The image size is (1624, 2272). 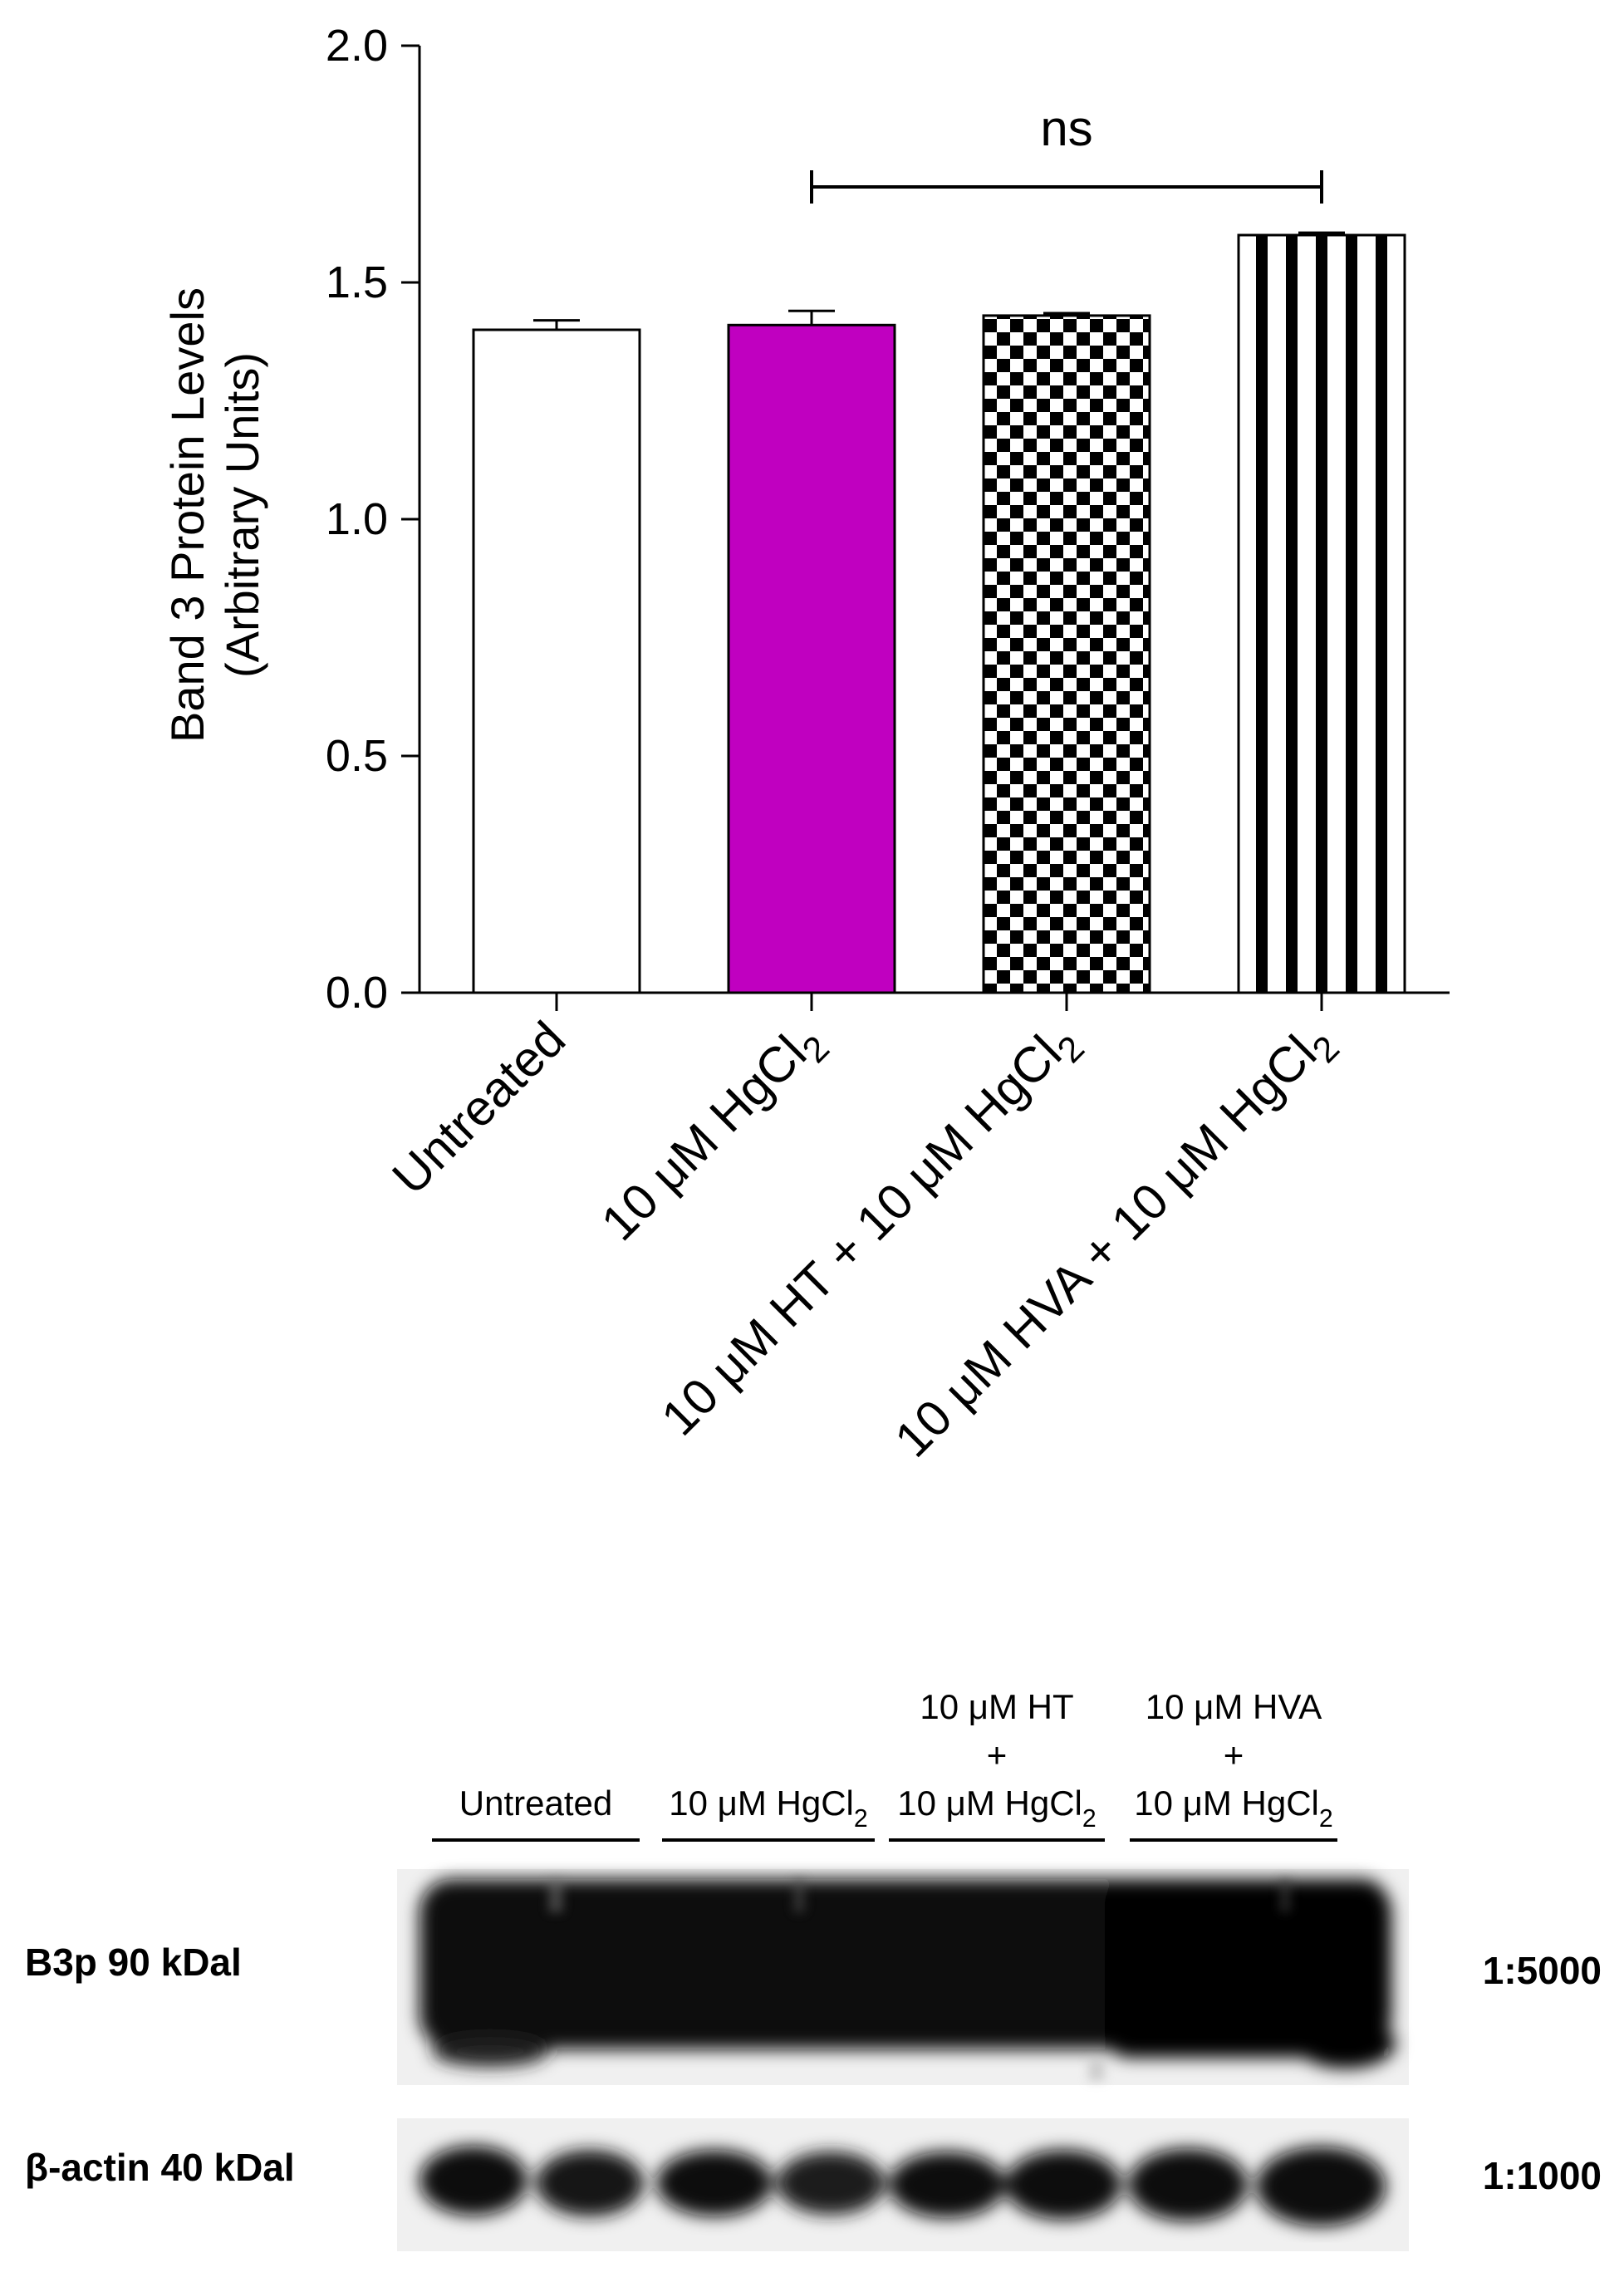 I want to click on y-tick-label: 1.0, so click(x=357, y=519).